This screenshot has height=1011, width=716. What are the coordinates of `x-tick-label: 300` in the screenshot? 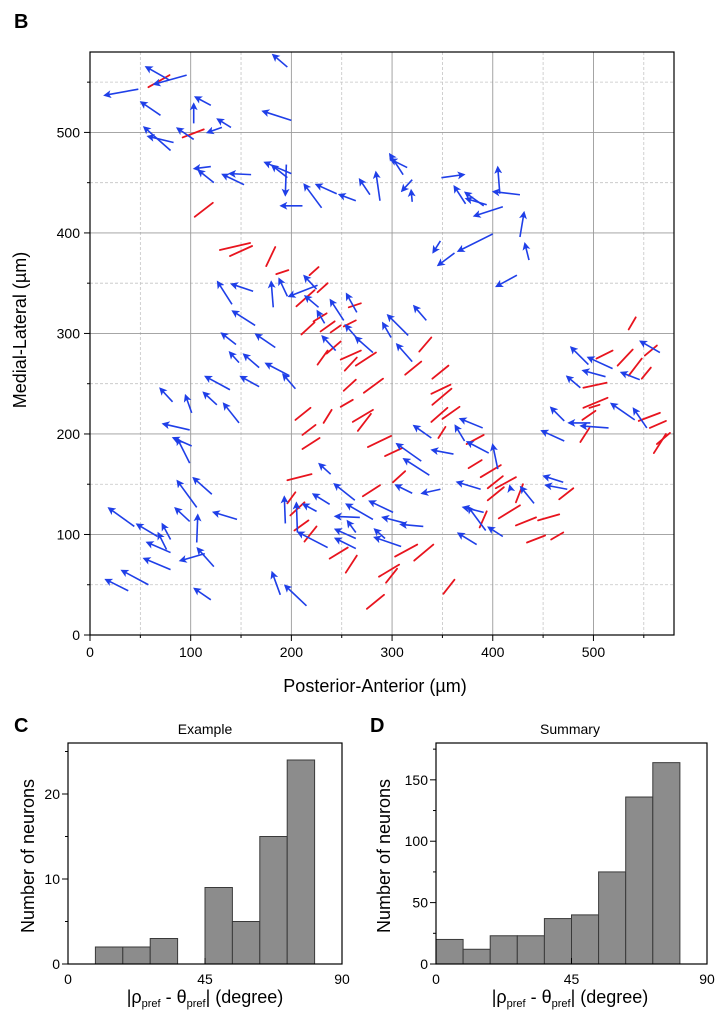 It's located at (392, 652).